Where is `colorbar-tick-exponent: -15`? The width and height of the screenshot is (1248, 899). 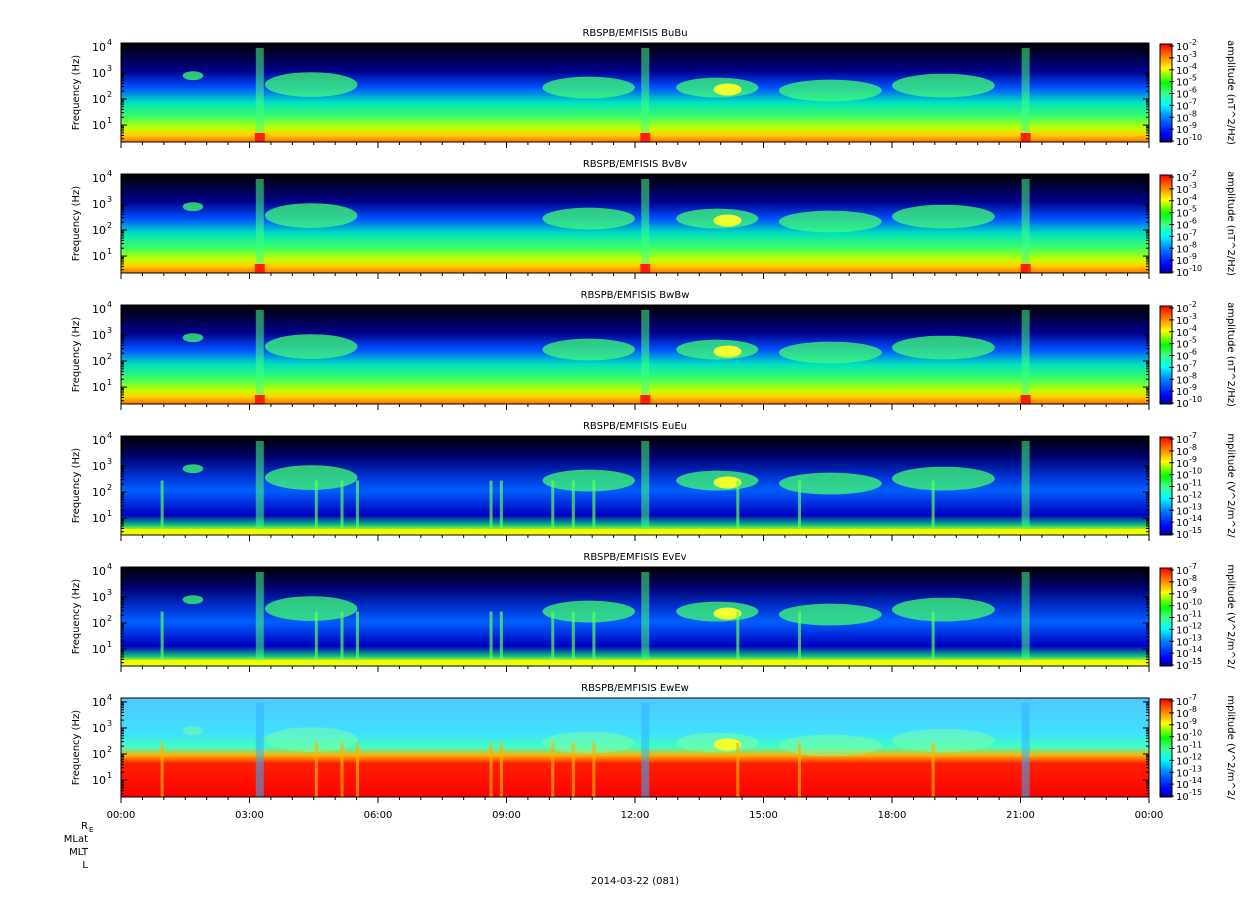 colorbar-tick-exponent: -15 is located at coordinates (1195, 661).